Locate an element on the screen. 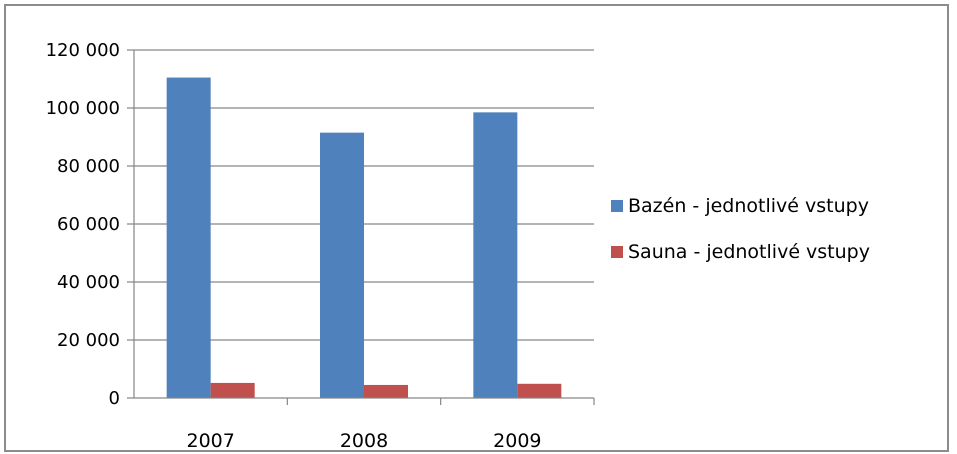 This screenshot has height=454, width=957. y-tick-label: 100 000 is located at coordinates (83, 108).